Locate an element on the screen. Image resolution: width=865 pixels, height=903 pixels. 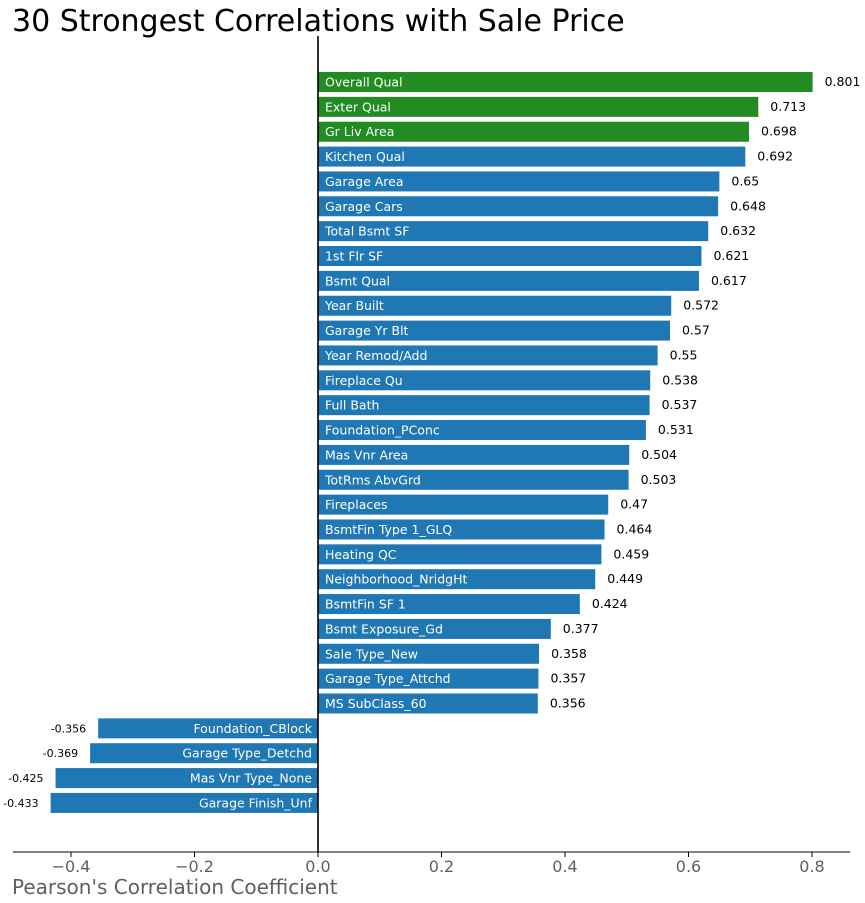
bar-value-label: 0.55 is located at coordinates (684, 354).